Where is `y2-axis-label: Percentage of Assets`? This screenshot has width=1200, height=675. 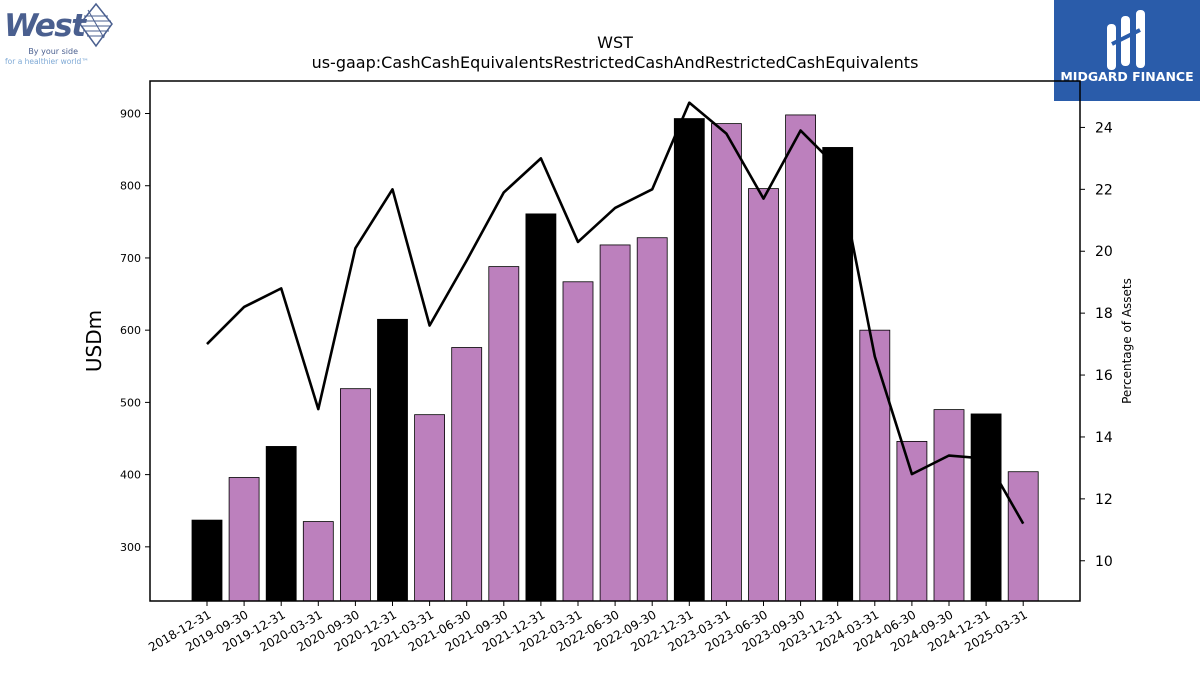
y2-axis-label: Percentage of Assets is located at coordinates (1127, 341).